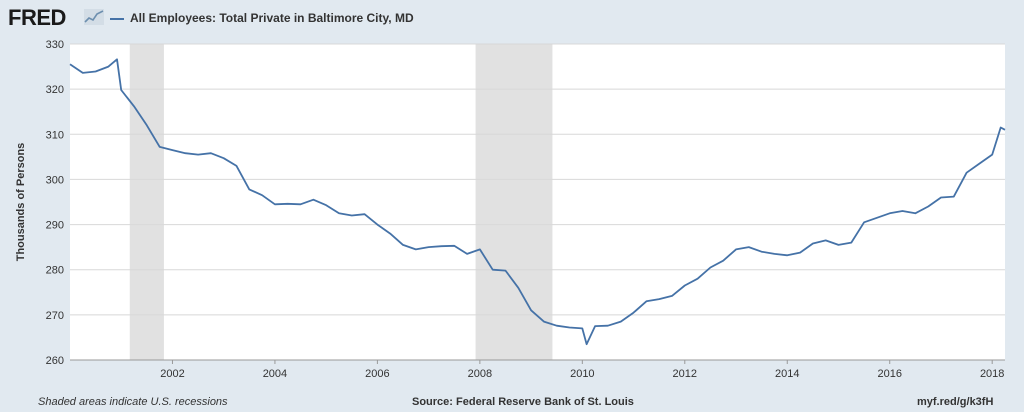 This screenshot has height=412, width=1024. What do you see at coordinates (55, 203) in the screenshot?
I see `y-axis-ticks: 260 270 280 290 300 310 320 330` at bounding box center [55, 203].